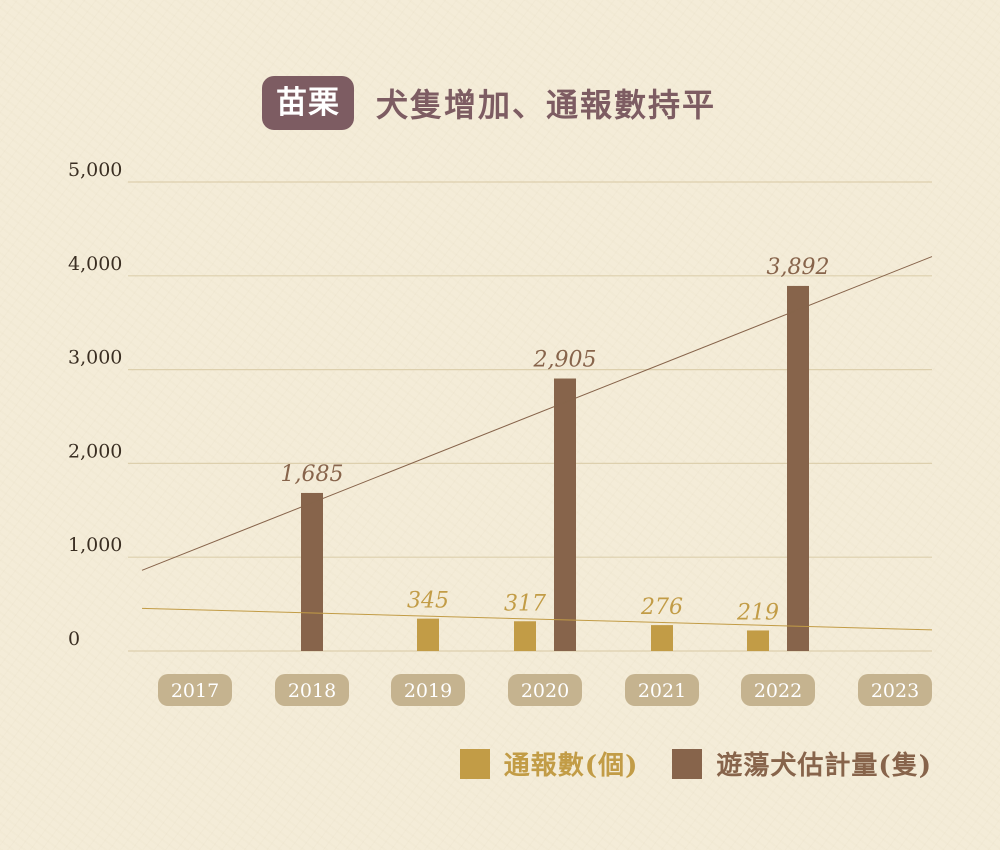  I want to click on legend-swatch-dogs, so click(687, 763).